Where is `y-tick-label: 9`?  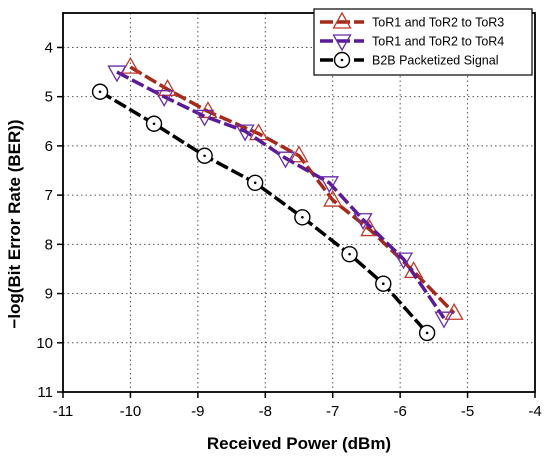
y-tick-label: 9 is located at coordinates (49, 294).